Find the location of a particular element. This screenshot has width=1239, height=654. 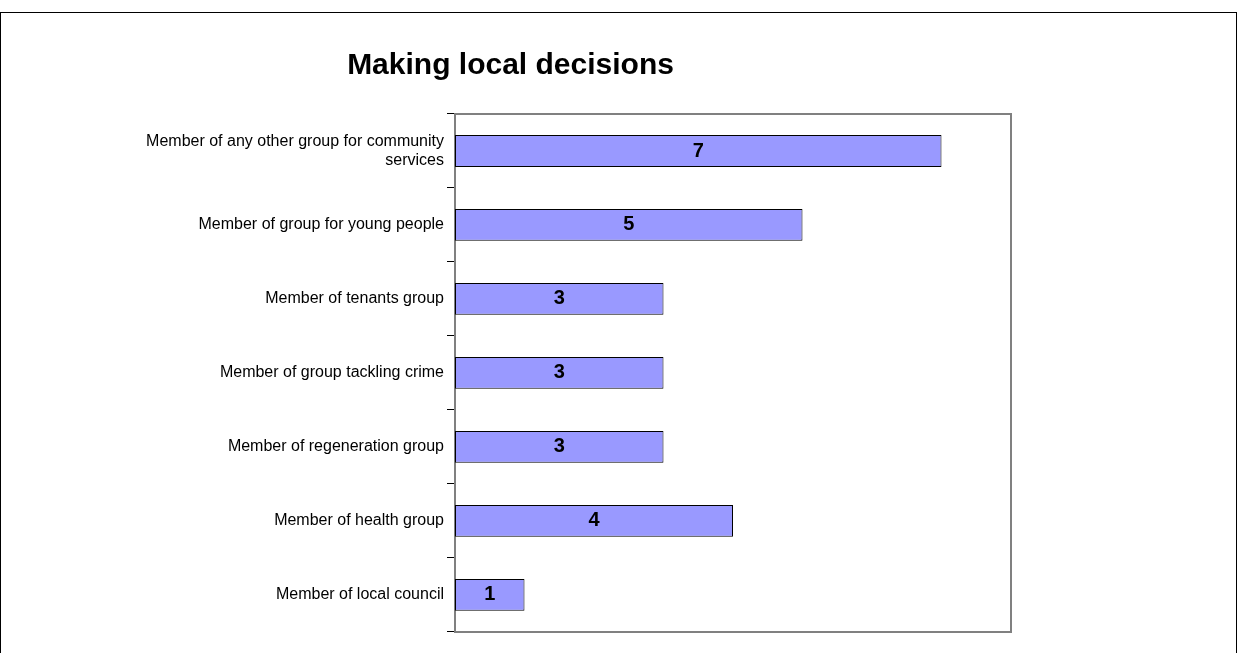

y-tick-label: Member of group for young people is located at coordinates (321, 224).